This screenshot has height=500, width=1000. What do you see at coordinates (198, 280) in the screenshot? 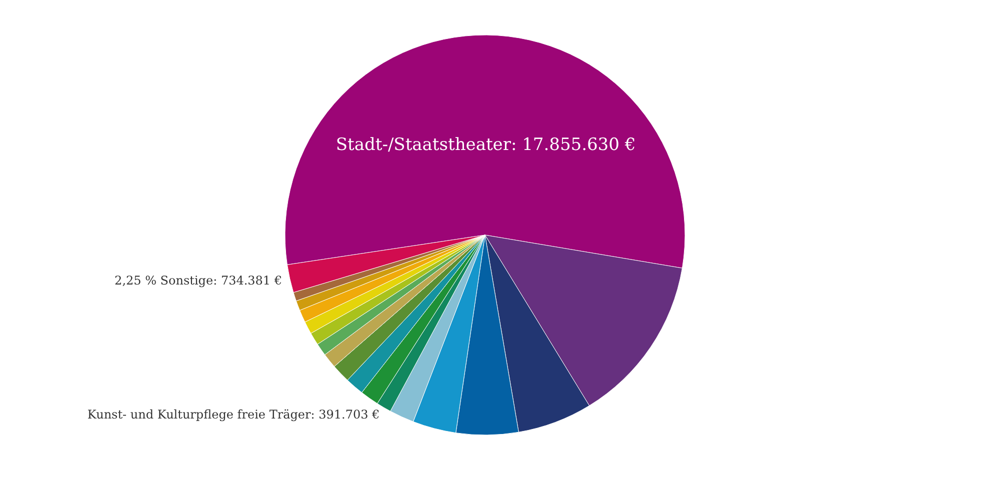
I see `data-label: 2,25 % Sonstige: 734.381 €` at bounding box center [198, 280].